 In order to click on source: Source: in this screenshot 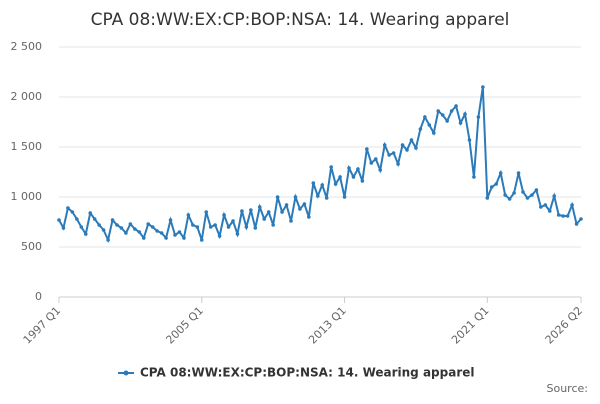, I will do `click(568, 388)`.